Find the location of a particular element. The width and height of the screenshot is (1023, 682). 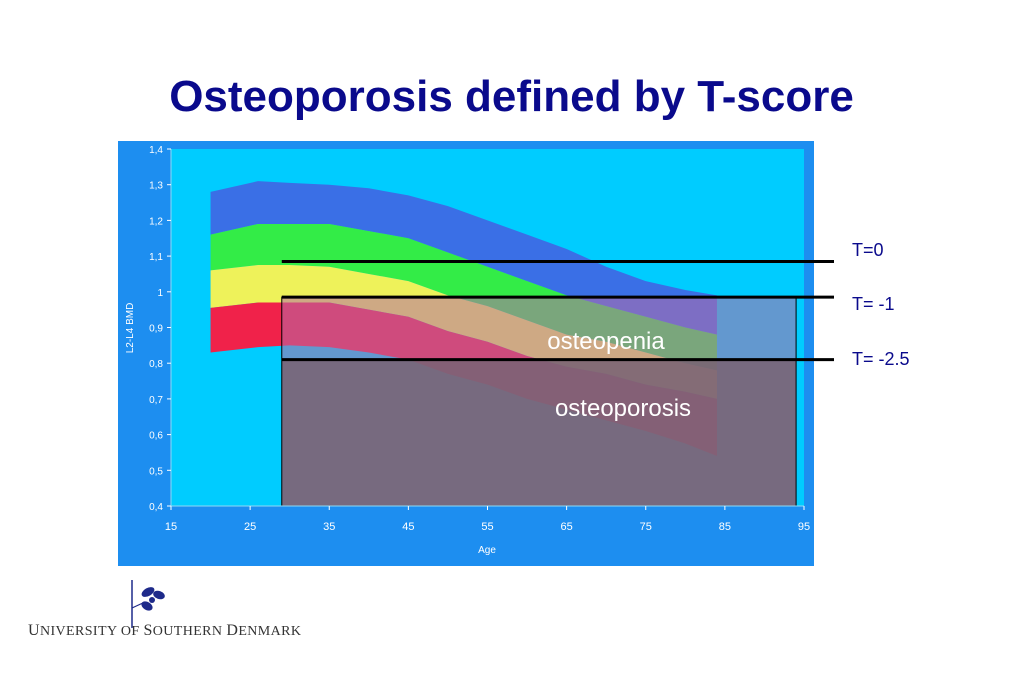

university-logo: UNIVERSITY OF SOUTHERN DENMARK is located at coordinates (164, 613).